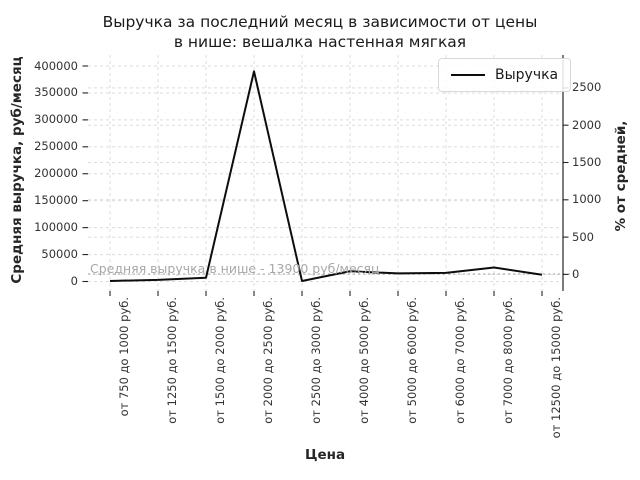  Describe the element at coordinates (320, 42) in the screenshot. I see `chart-title-line2: в нише: вешалка настенная мягкая` at that location.